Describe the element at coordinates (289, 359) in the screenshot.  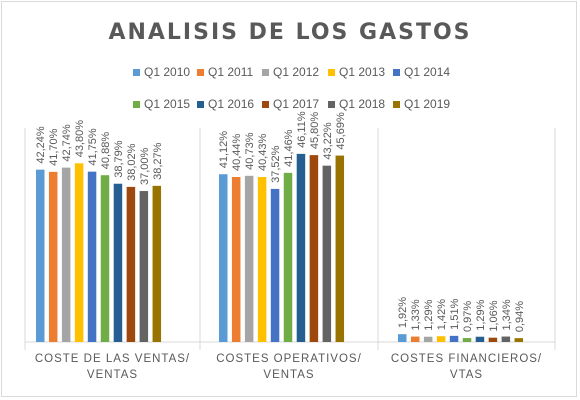
I see `category-label: COSTES OPERATIVOS/` at that location.